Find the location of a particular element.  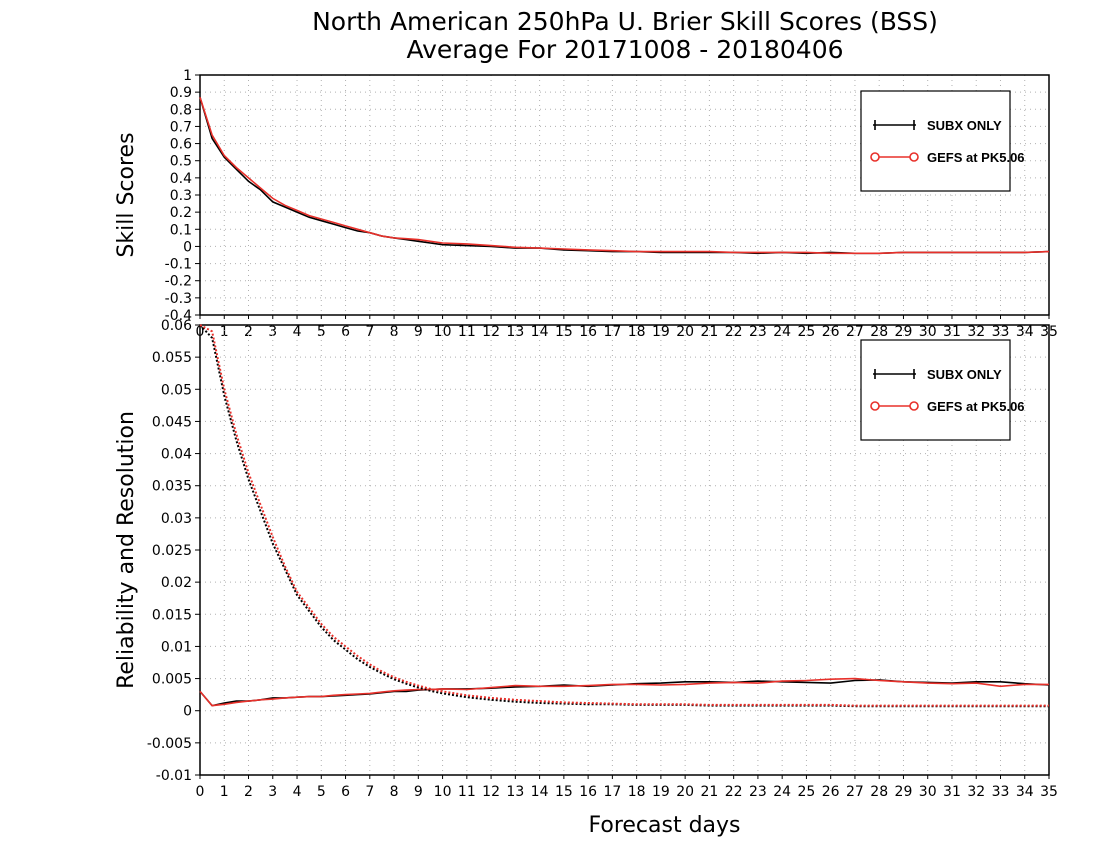

y-tick-label: 0.6 is located at coordinates (181, 145).